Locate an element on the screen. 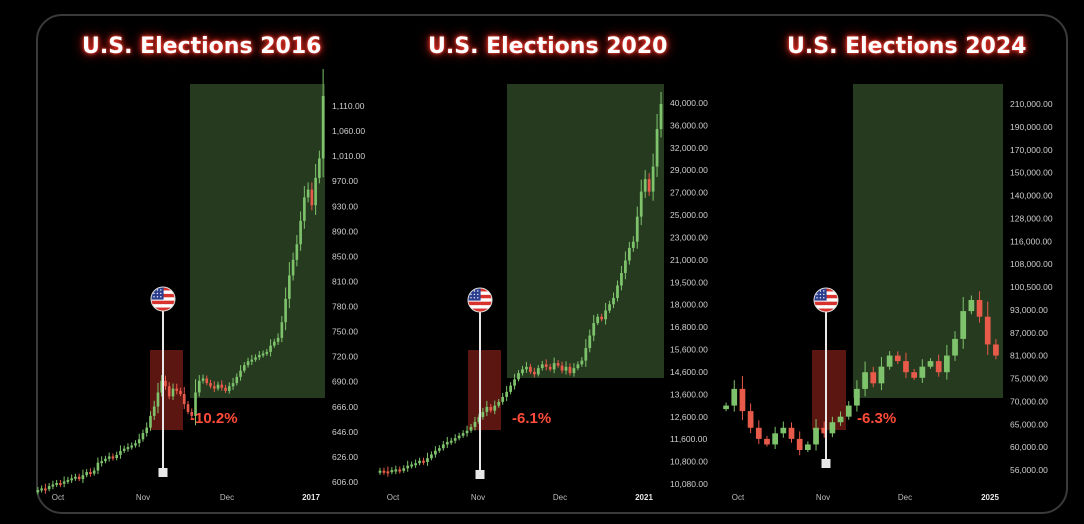  y-tick-label: 780.00 is located at coordinates (345, 307).